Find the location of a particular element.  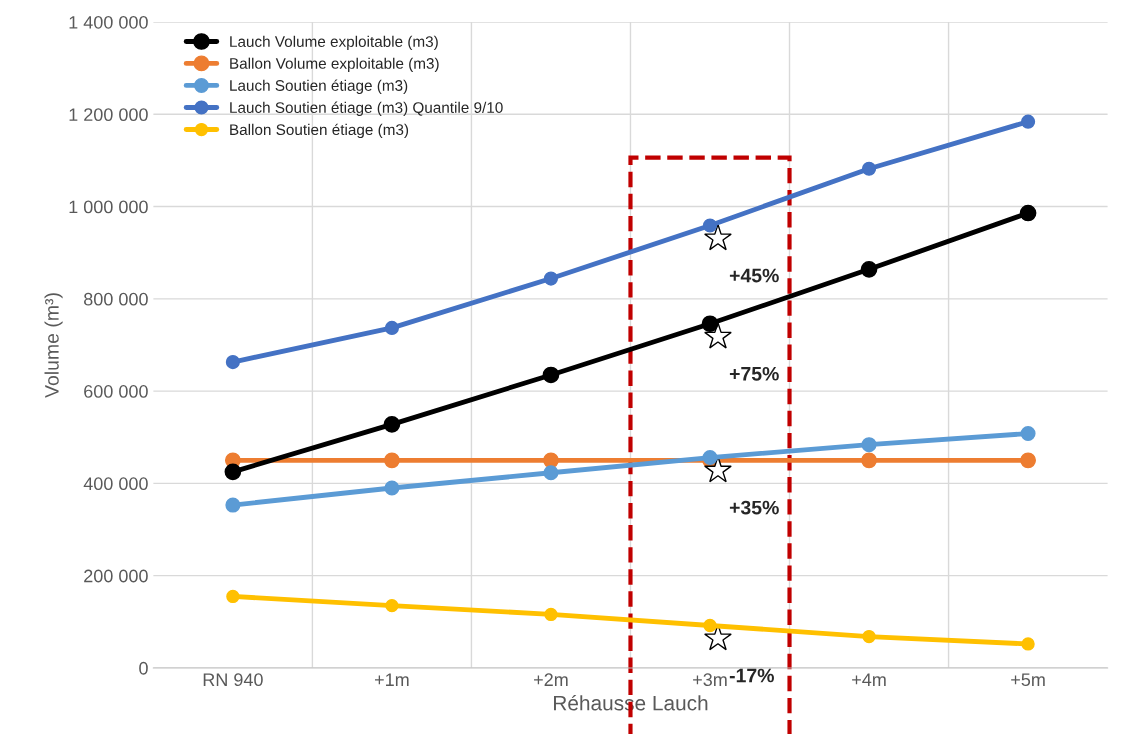

y-tick-label: 1 000 000 is located at coordinates (108, 207).